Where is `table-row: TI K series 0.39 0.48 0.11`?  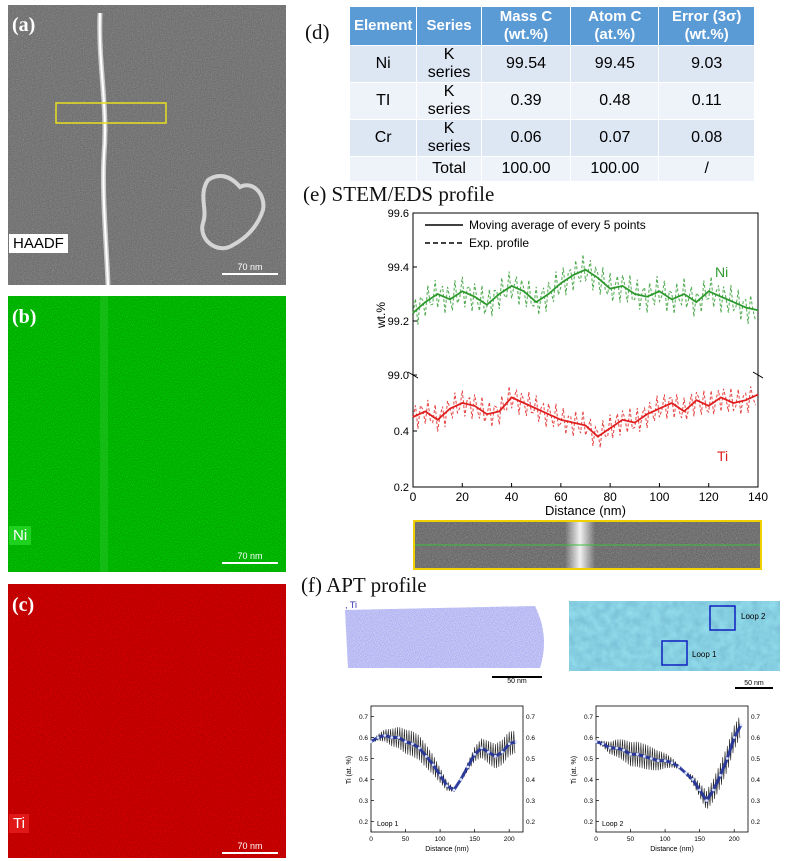 table-row: TI K series 0.39 0.48 0.11 is located at coordinates (551, 101).